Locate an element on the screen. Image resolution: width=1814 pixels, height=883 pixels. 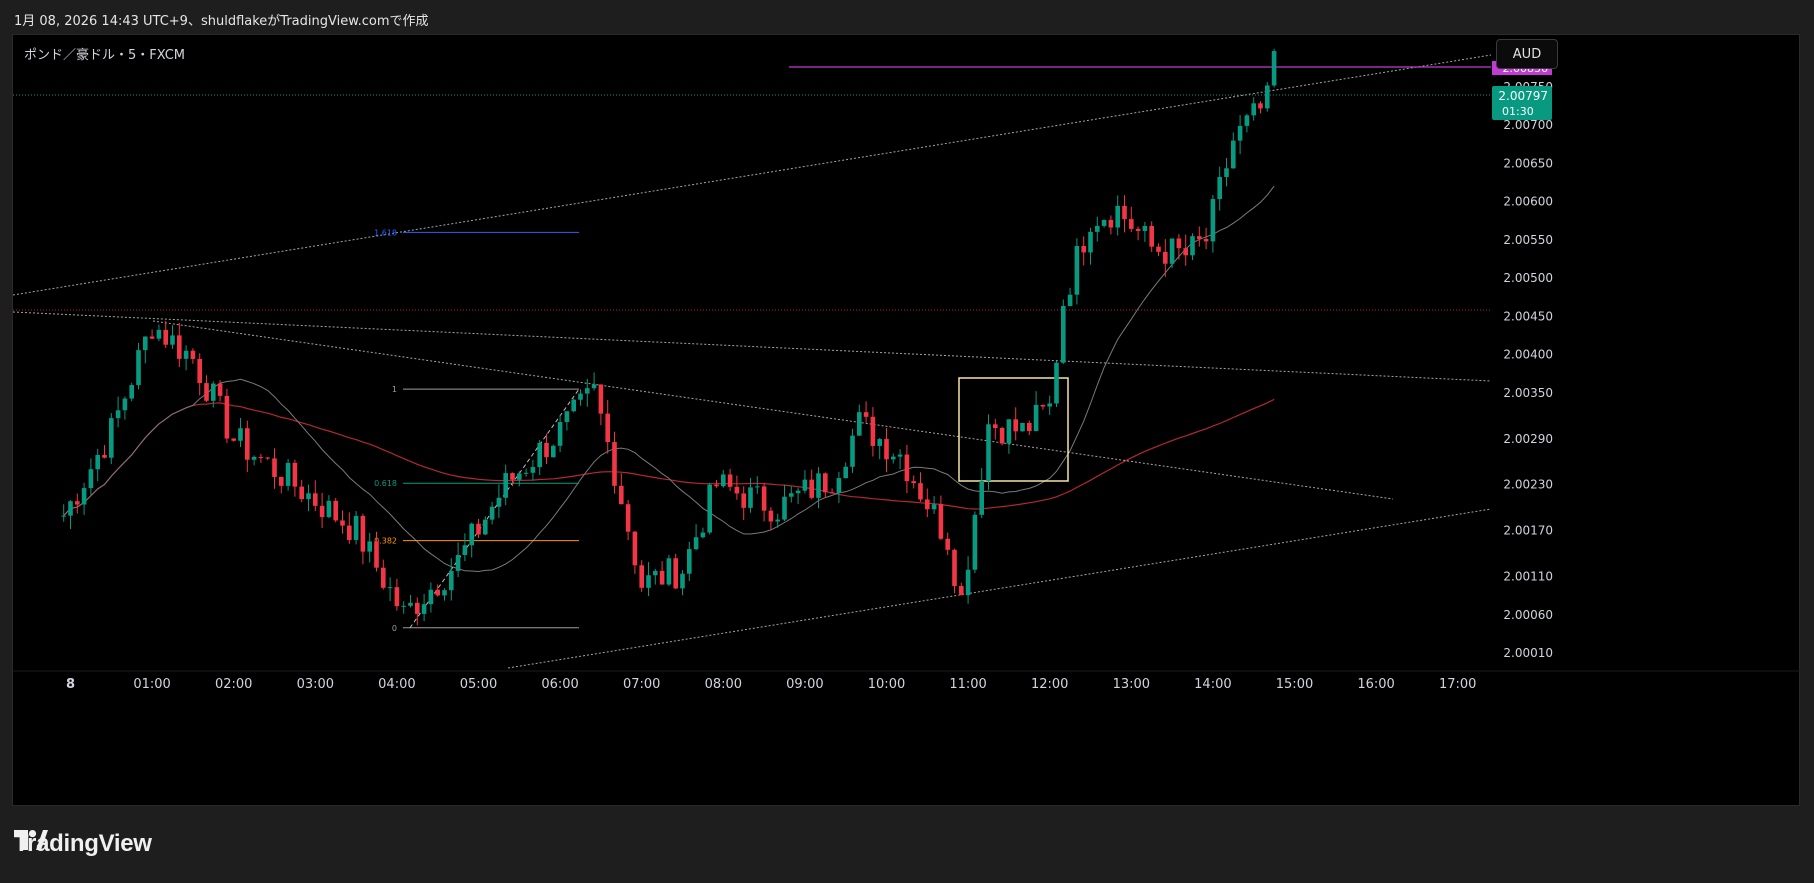
price-axis-tick-label: 2.00350 is located at coordinates (1528, 393).